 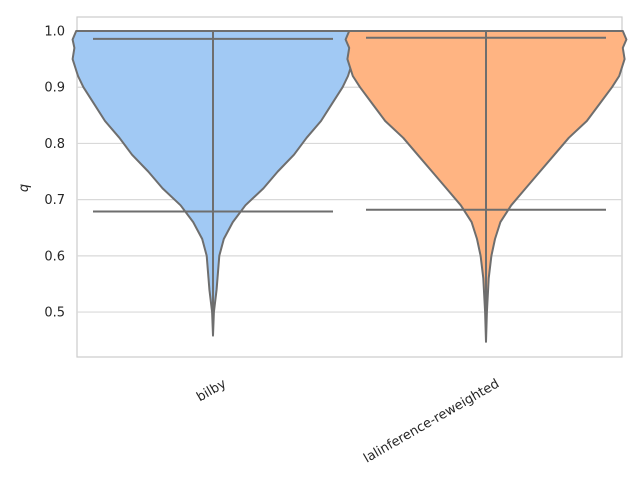 I want to click on y-tick-label: 0.7, so click(x=54, y=200).